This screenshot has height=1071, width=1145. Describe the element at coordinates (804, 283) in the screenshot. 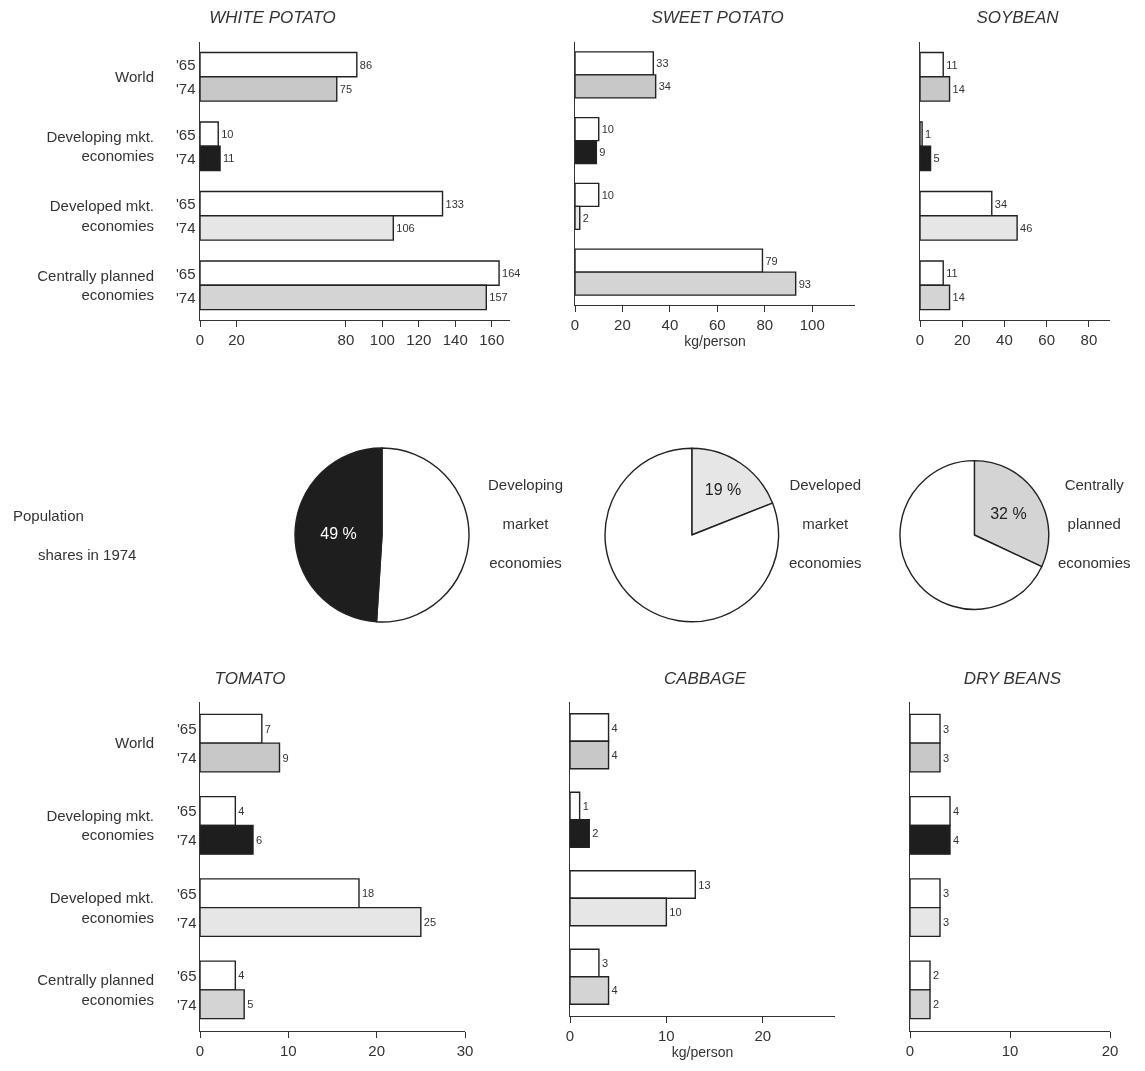

I see `data-label: 93` at that location.